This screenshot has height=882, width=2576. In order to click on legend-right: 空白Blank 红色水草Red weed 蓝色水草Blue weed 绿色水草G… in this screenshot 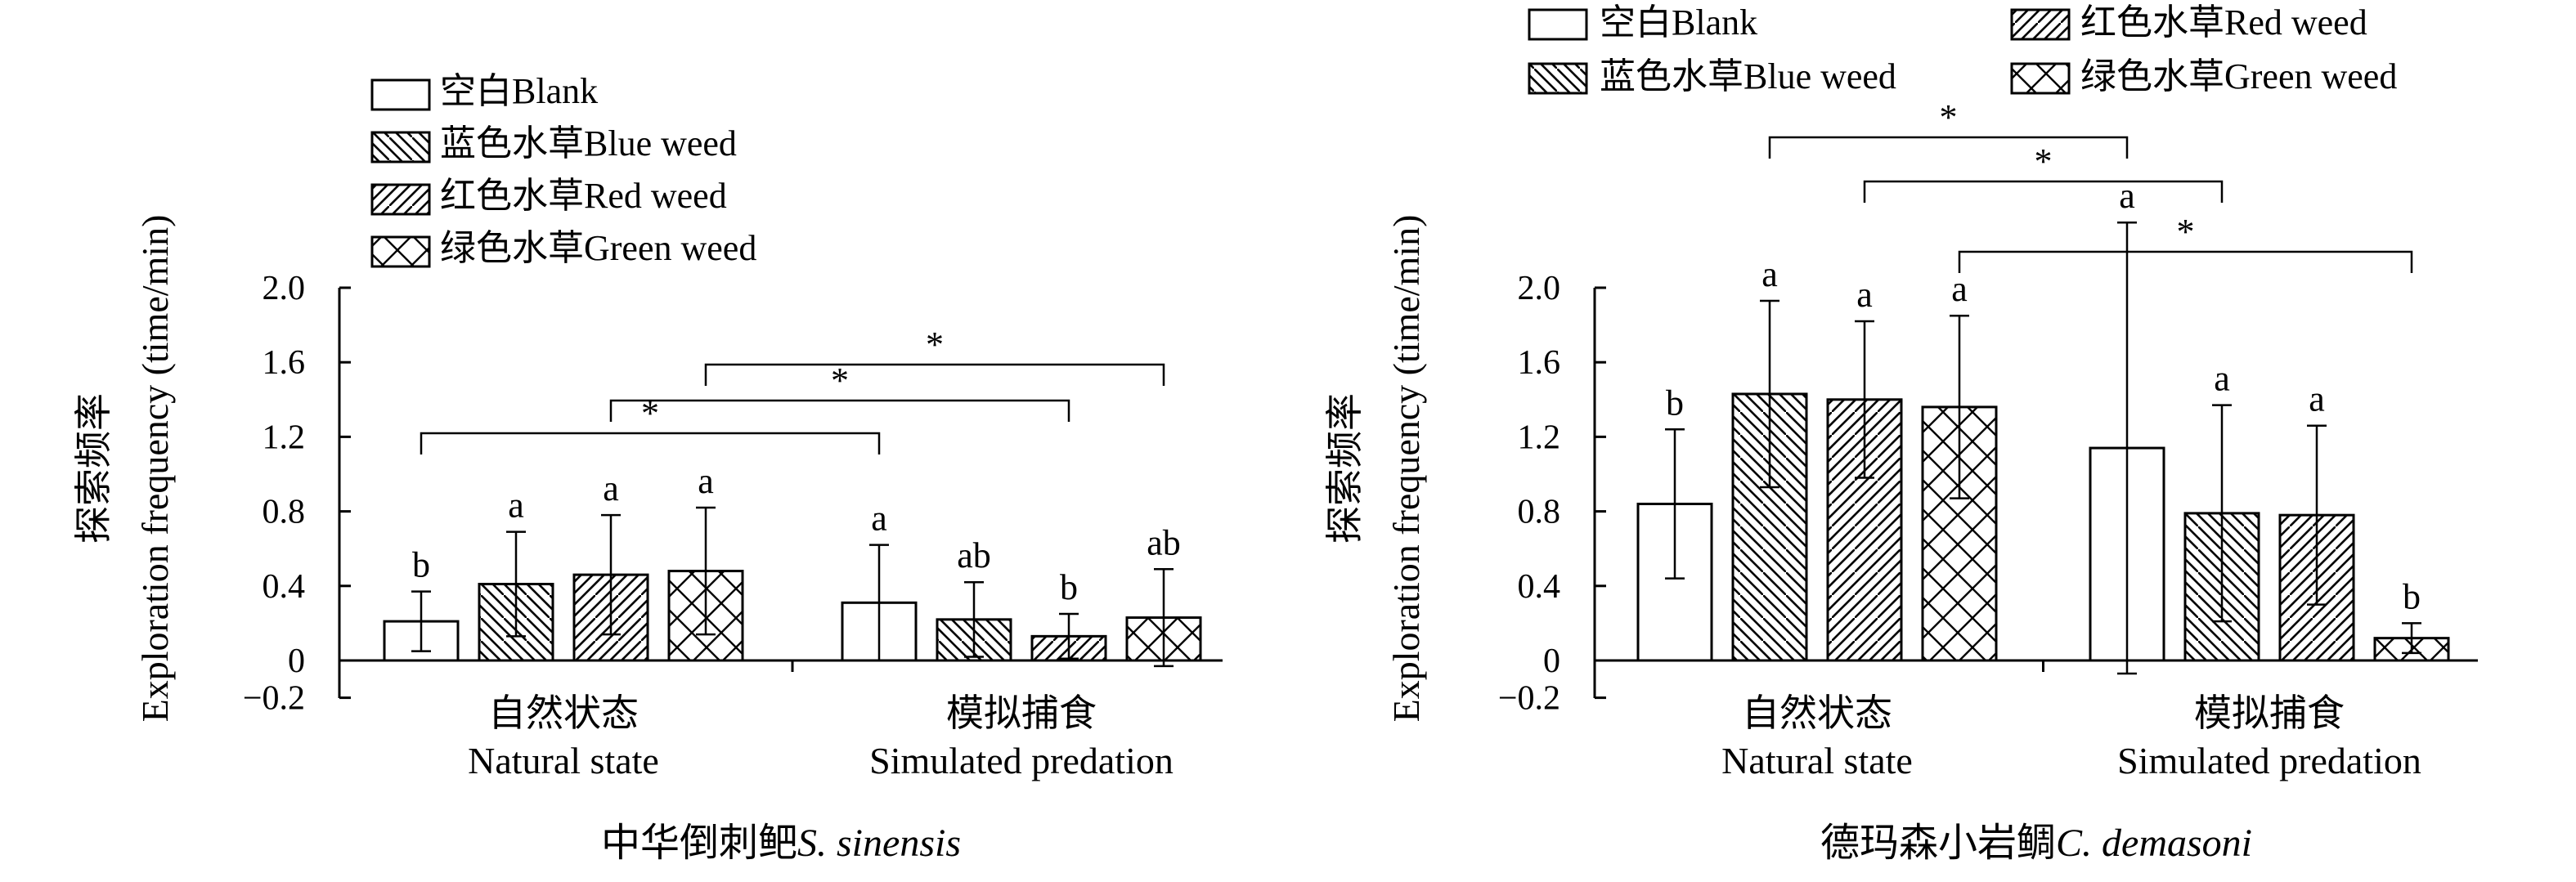, I will do `click(1963, 49)`.